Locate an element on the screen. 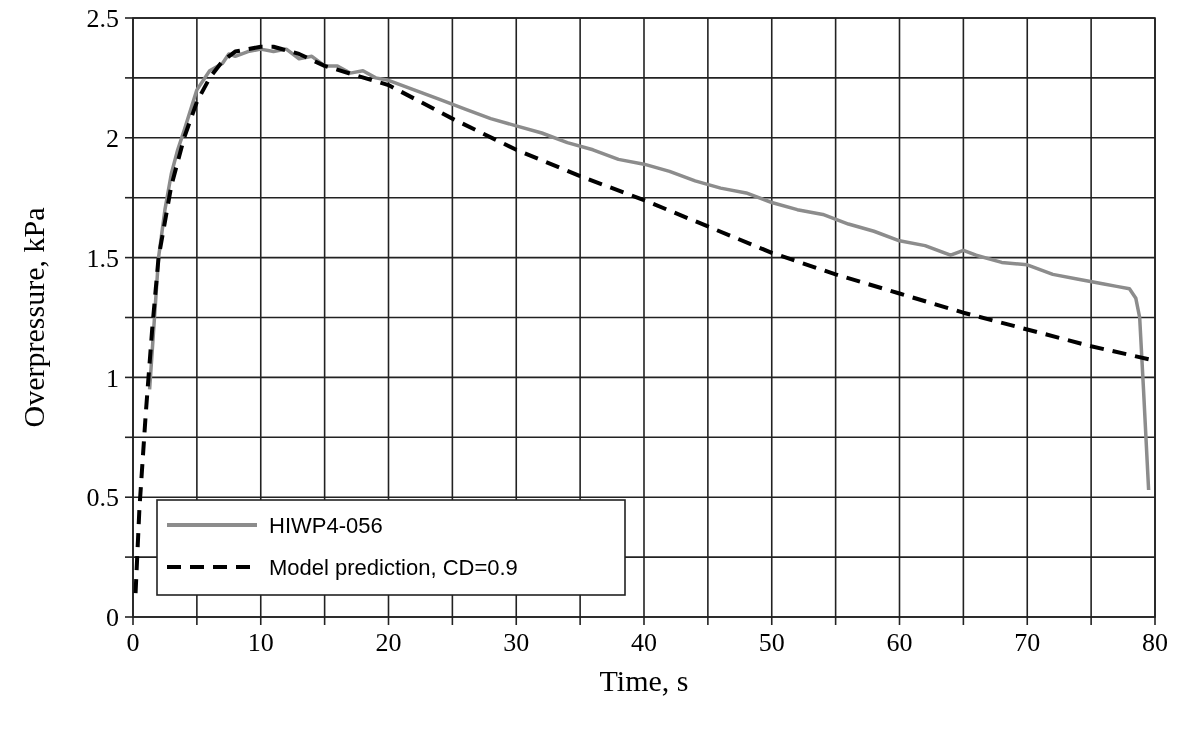  x-axis-title: Time, s is located at coordinates (644, 680).